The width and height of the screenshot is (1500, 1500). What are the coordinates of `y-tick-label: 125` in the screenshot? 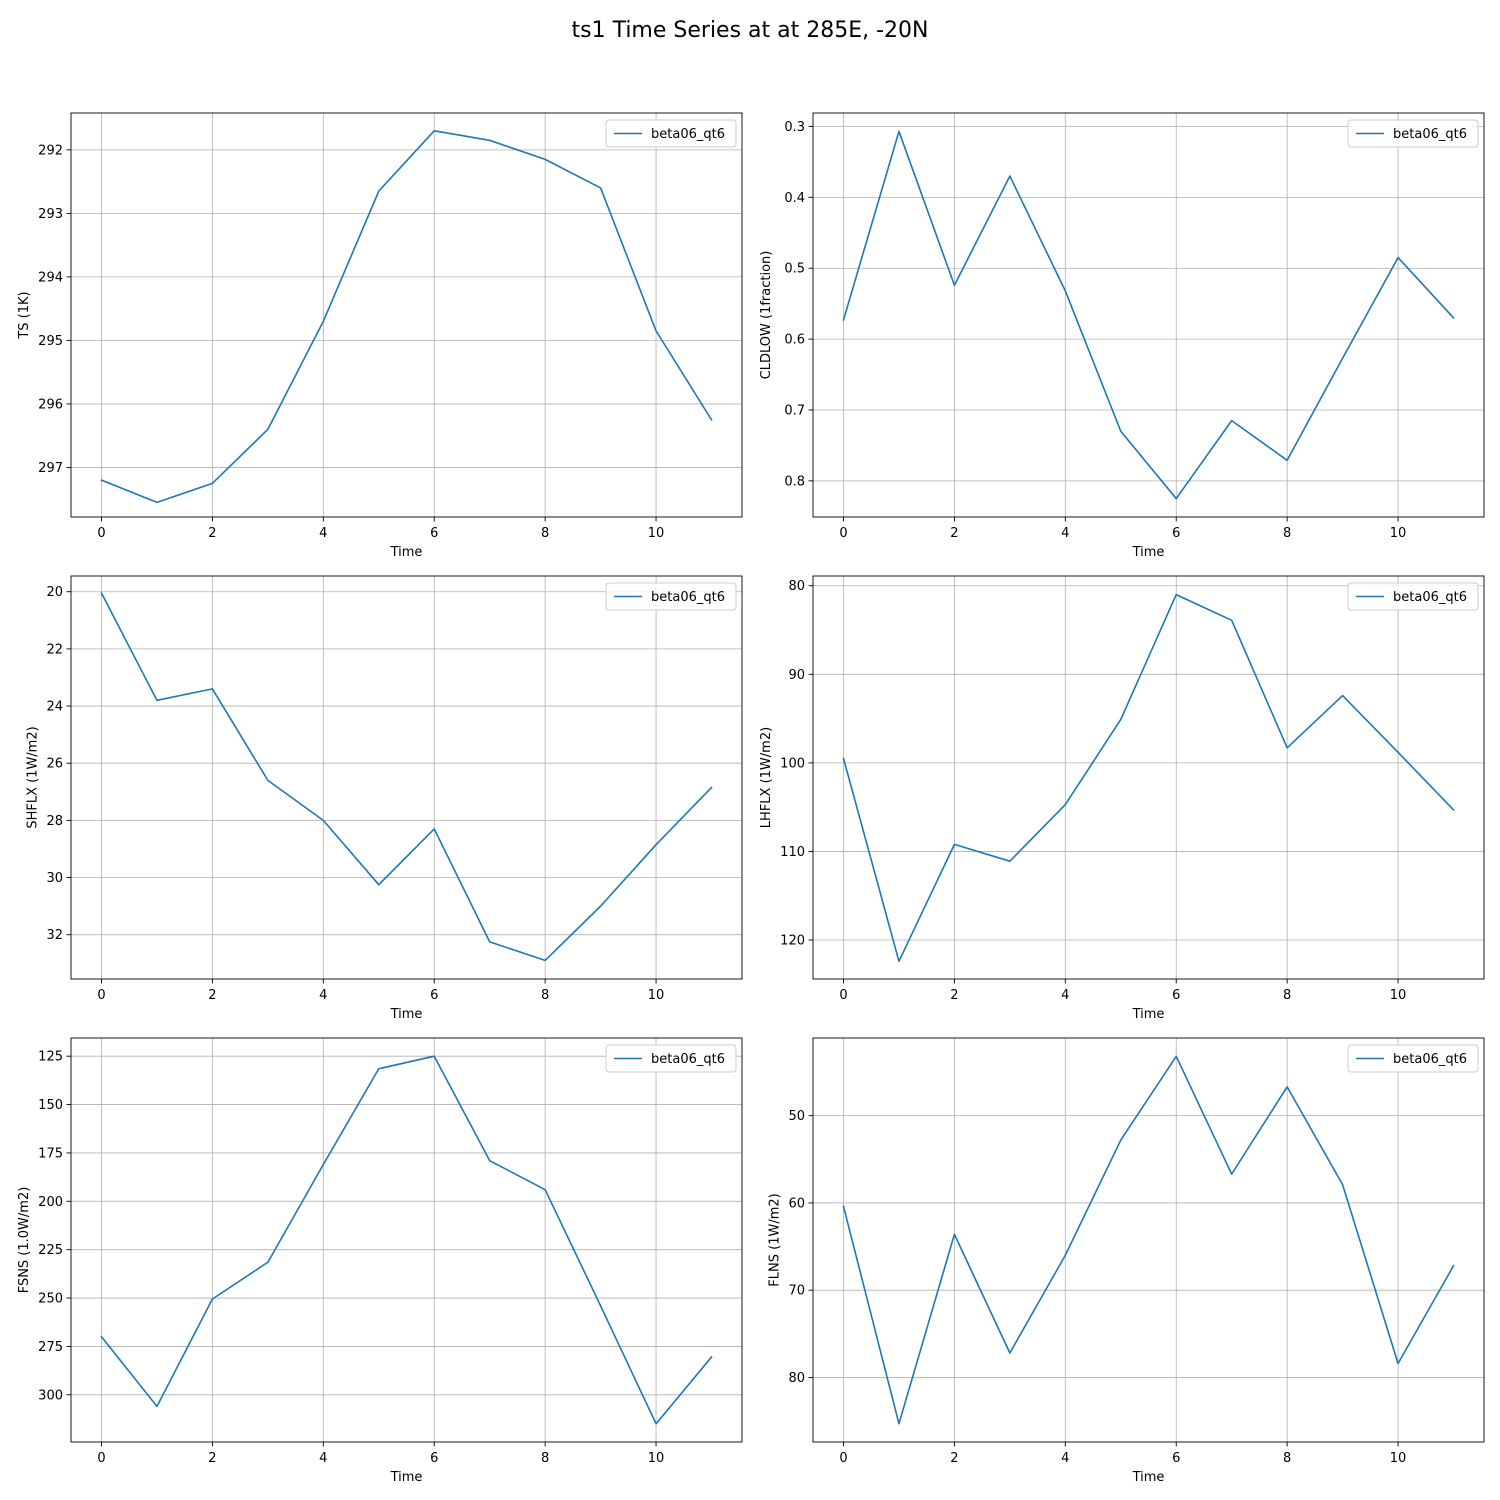 It's located at (50, 1057).